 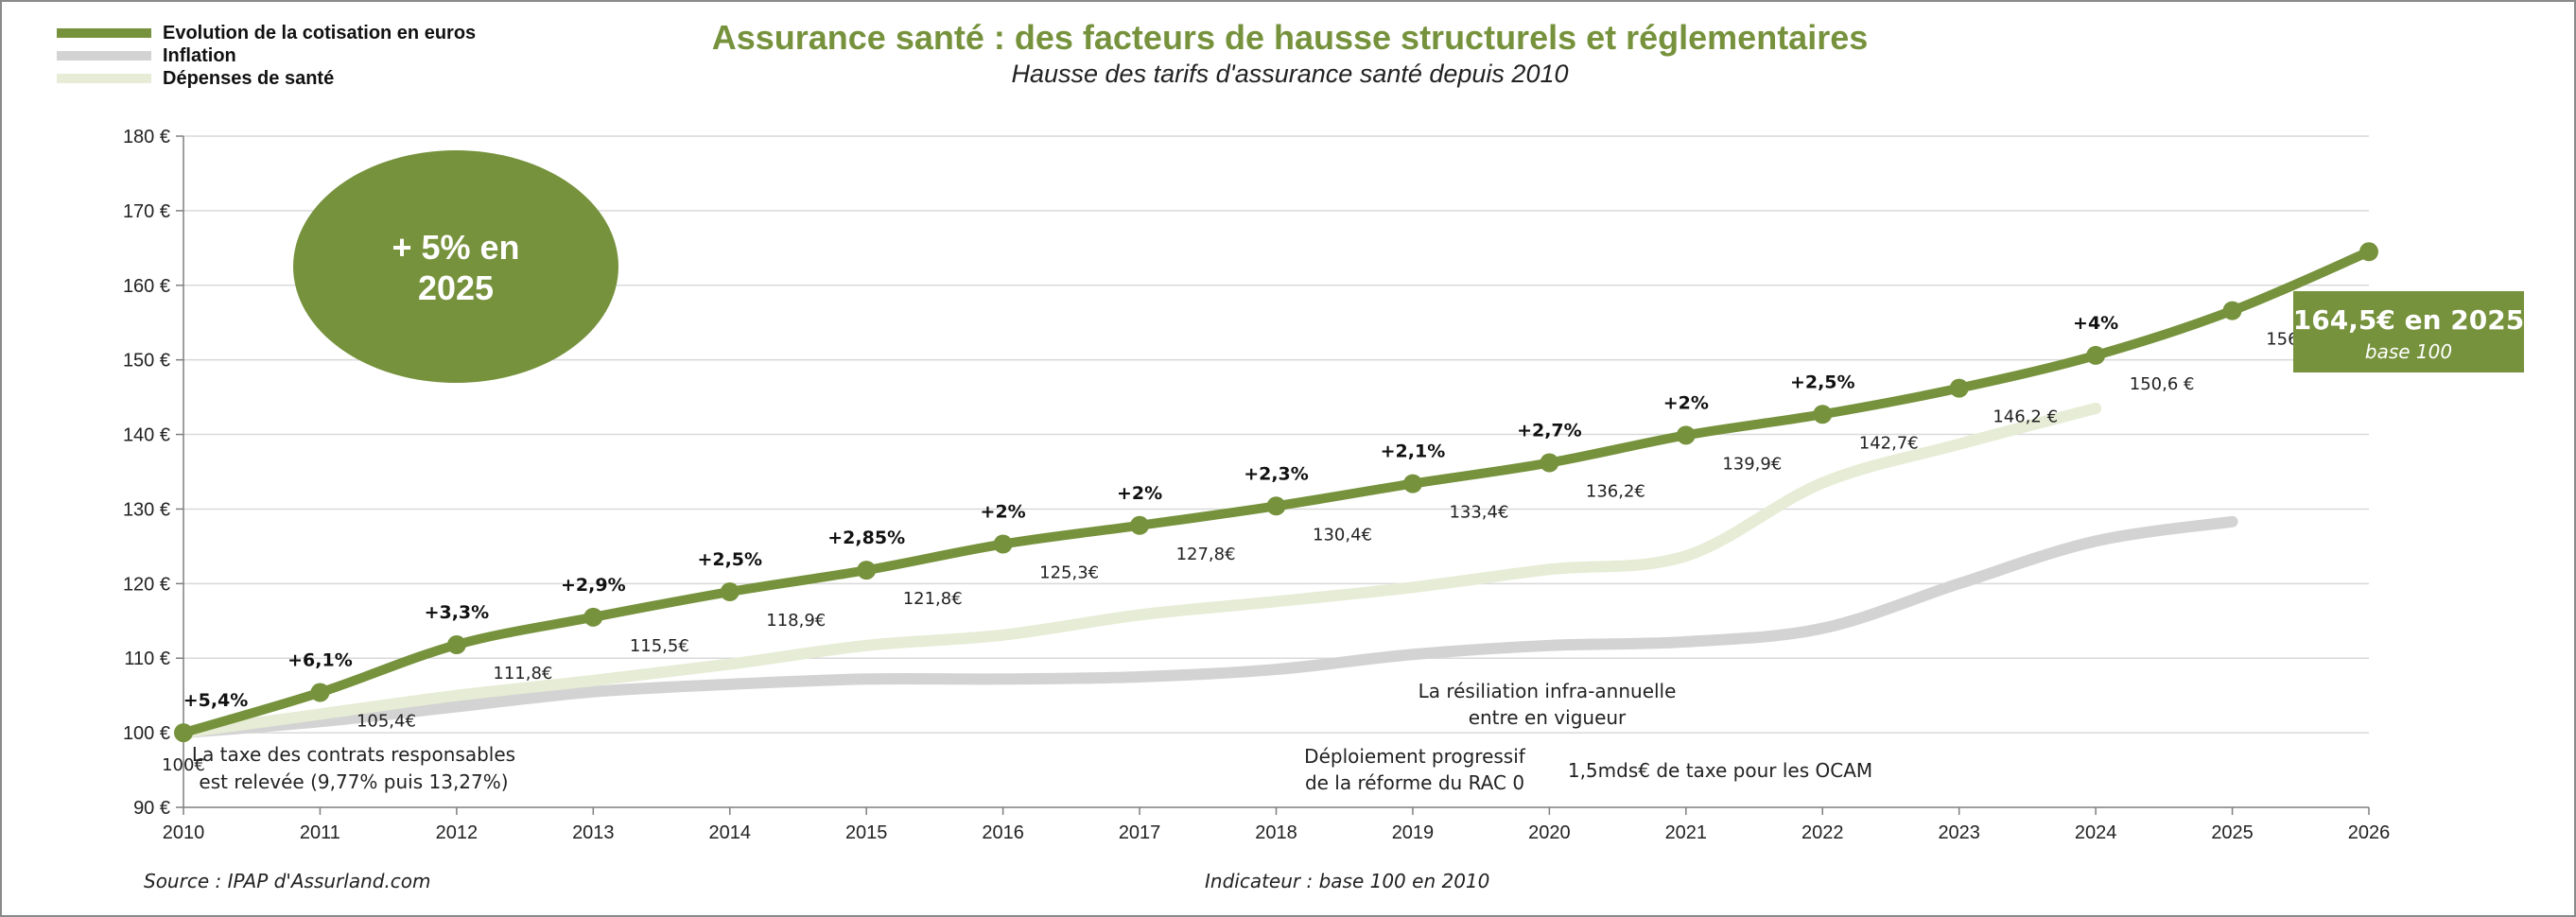 I want to click on growth-bubble-shape, so click(x=455, y=266).